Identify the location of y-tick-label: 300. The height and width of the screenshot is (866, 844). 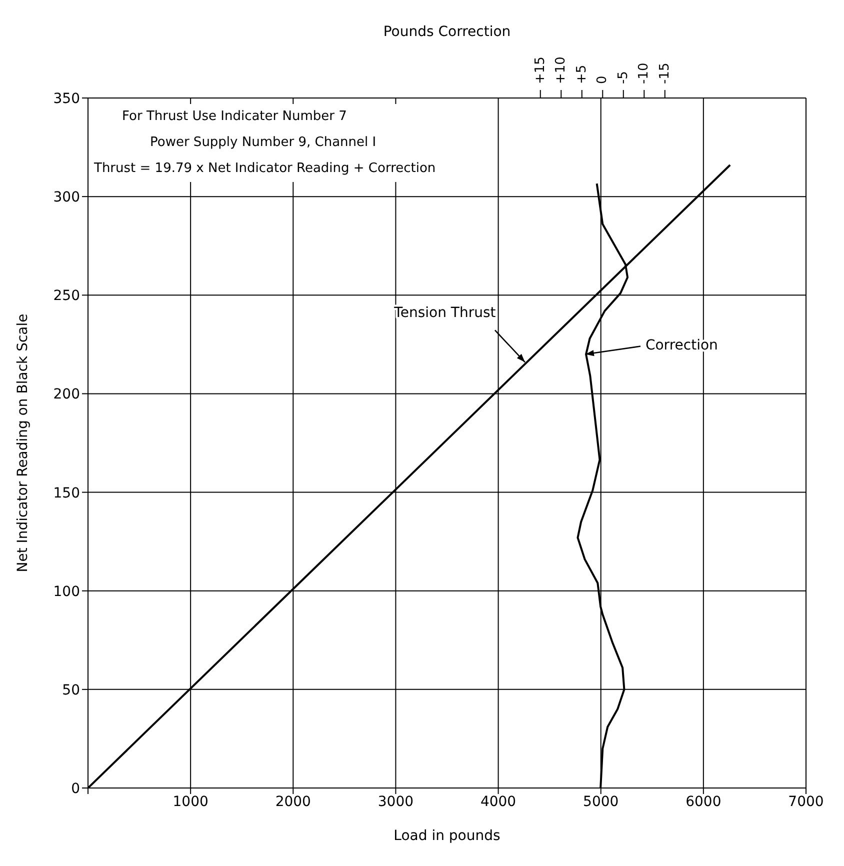
(66, 198).